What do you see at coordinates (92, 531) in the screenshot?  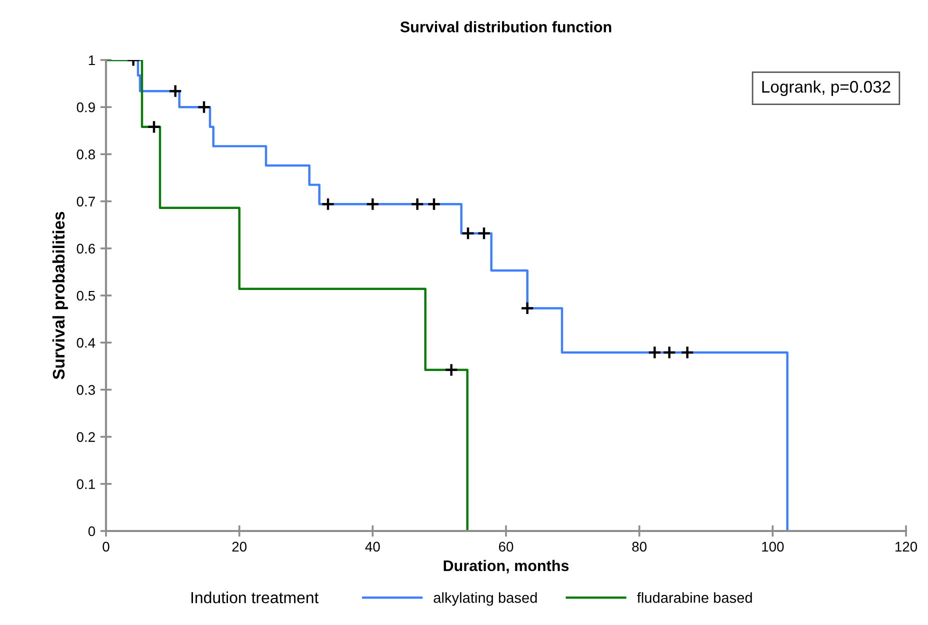 I see `y-tick-label: 0` at bounding box center [92, 531].